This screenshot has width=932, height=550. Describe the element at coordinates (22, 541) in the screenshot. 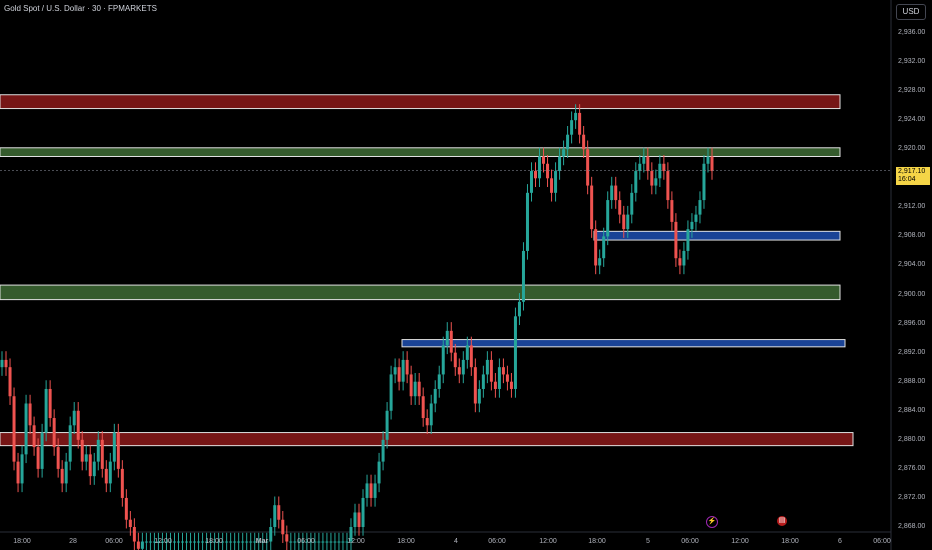

I see `time-tick-label: 18:00` at that location.